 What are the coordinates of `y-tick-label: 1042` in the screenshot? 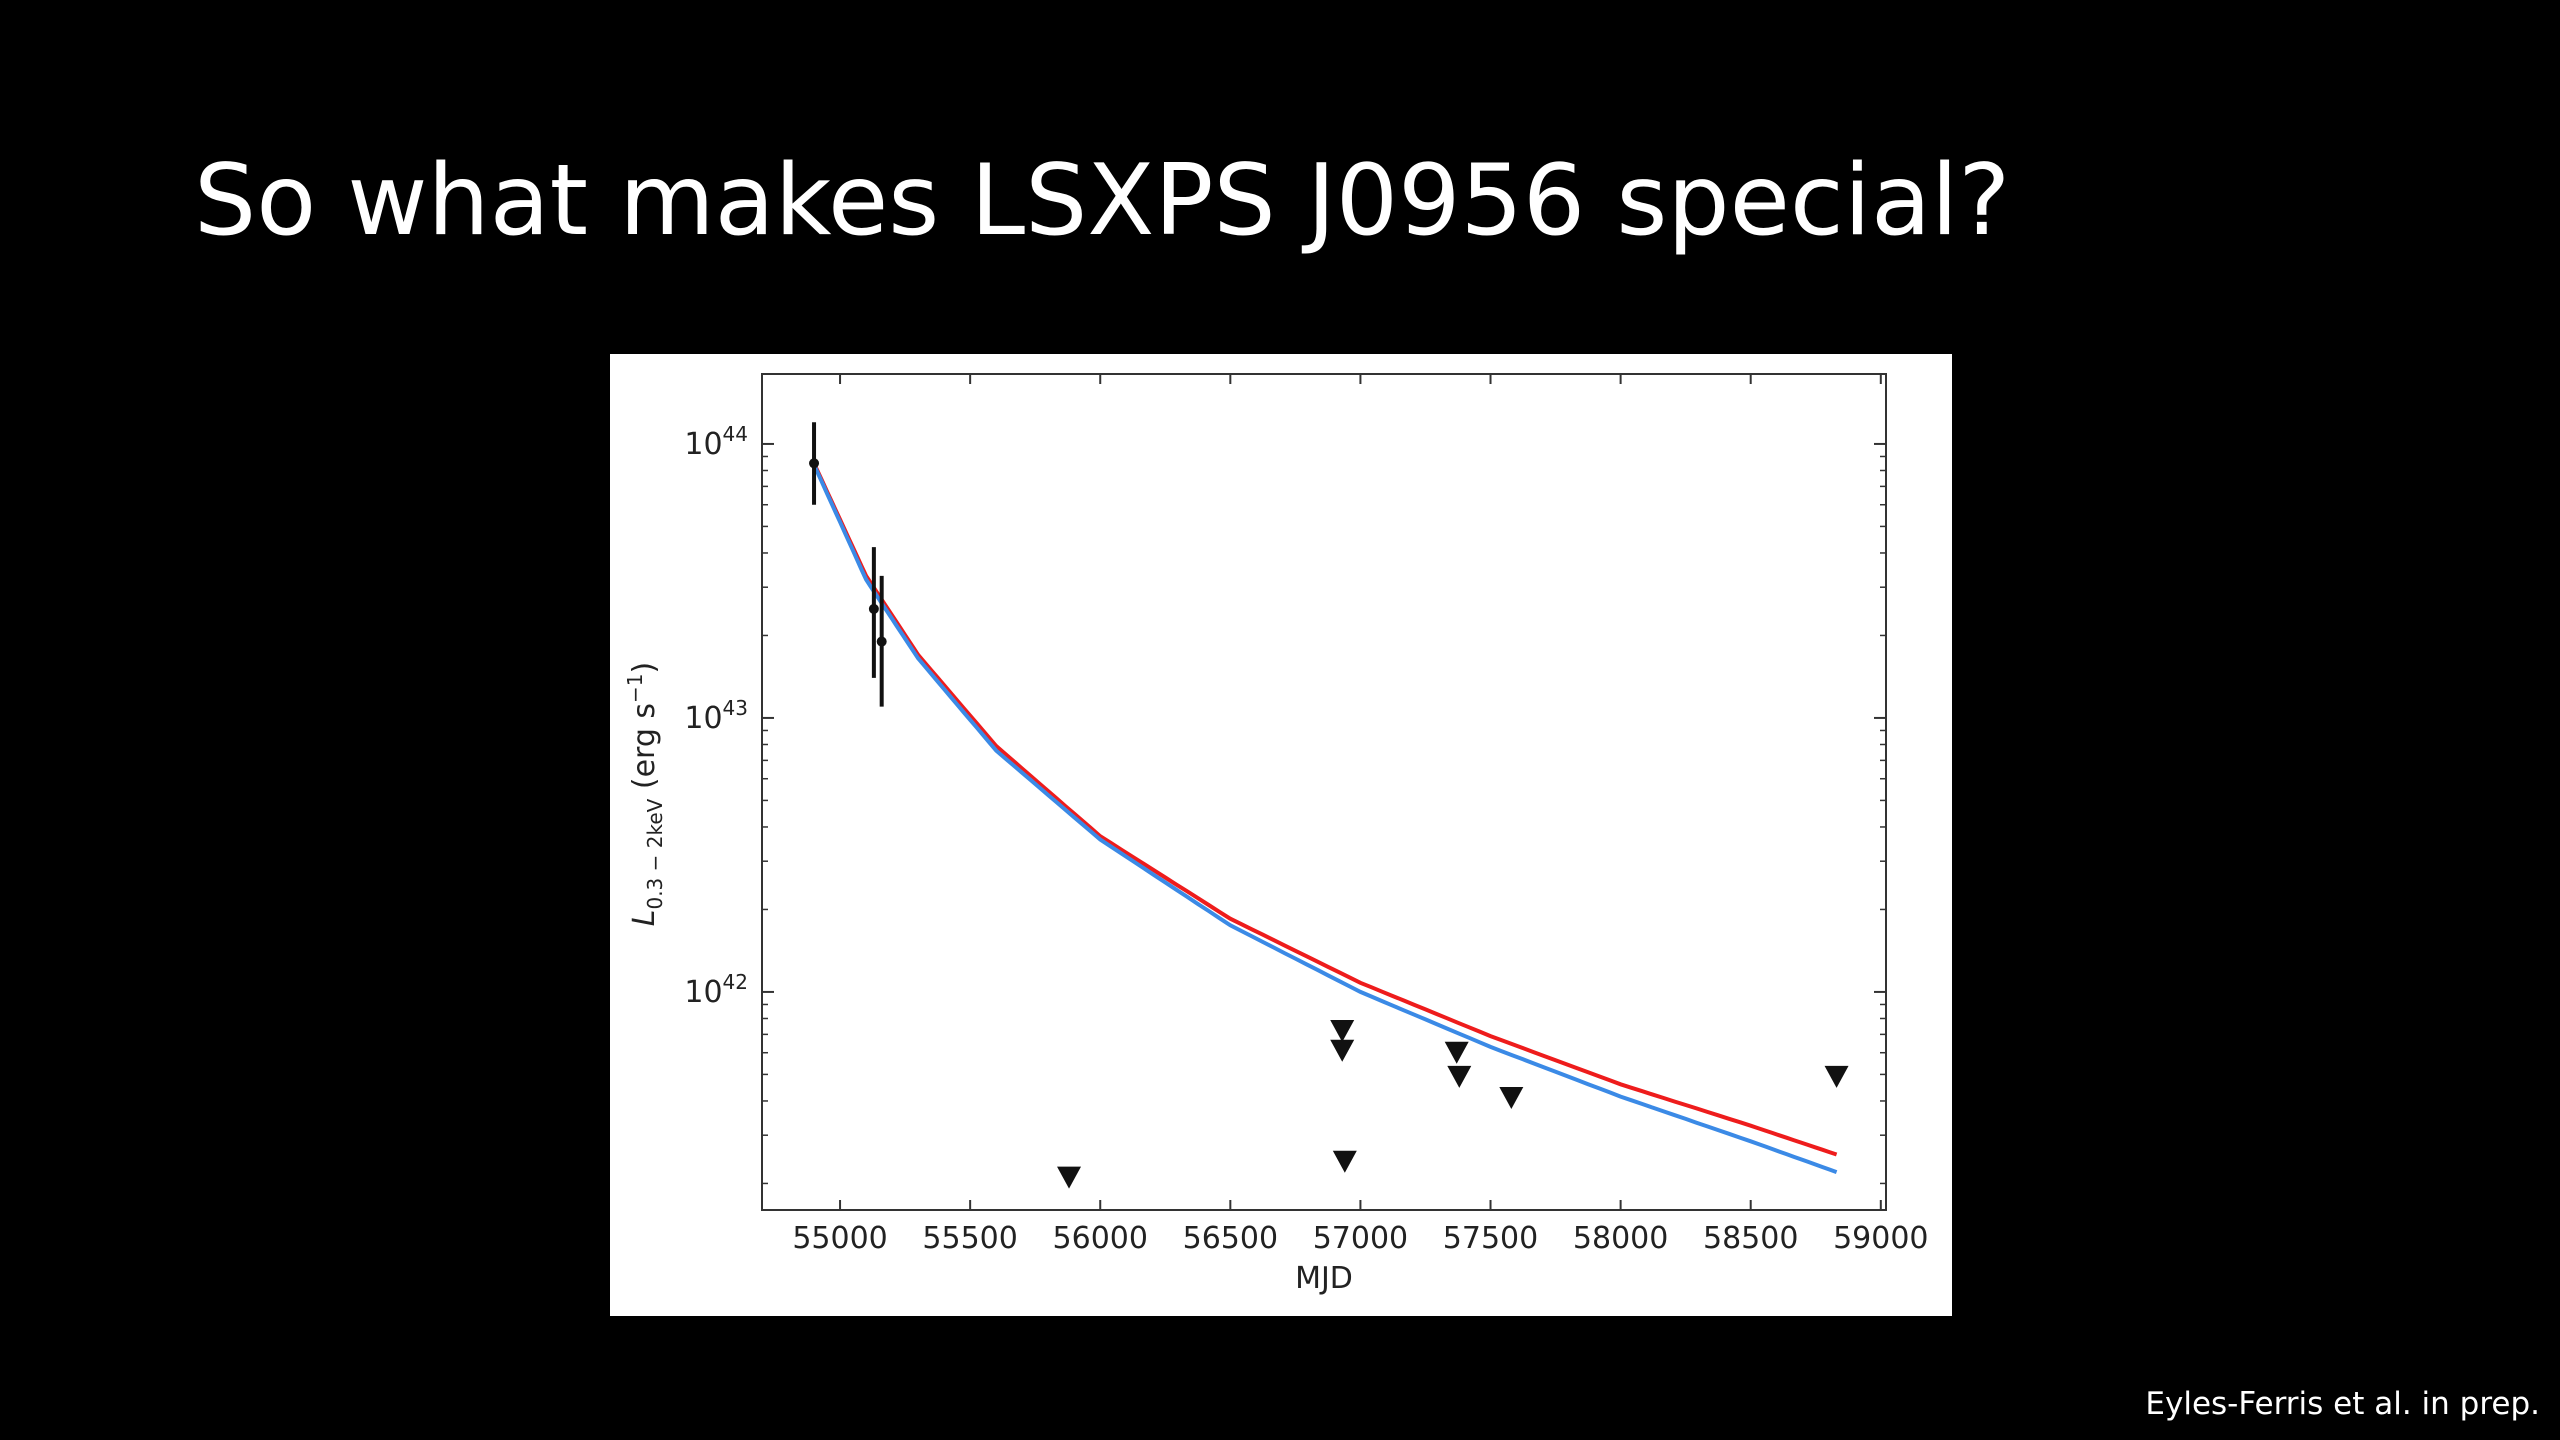 It's located at (716, 990).